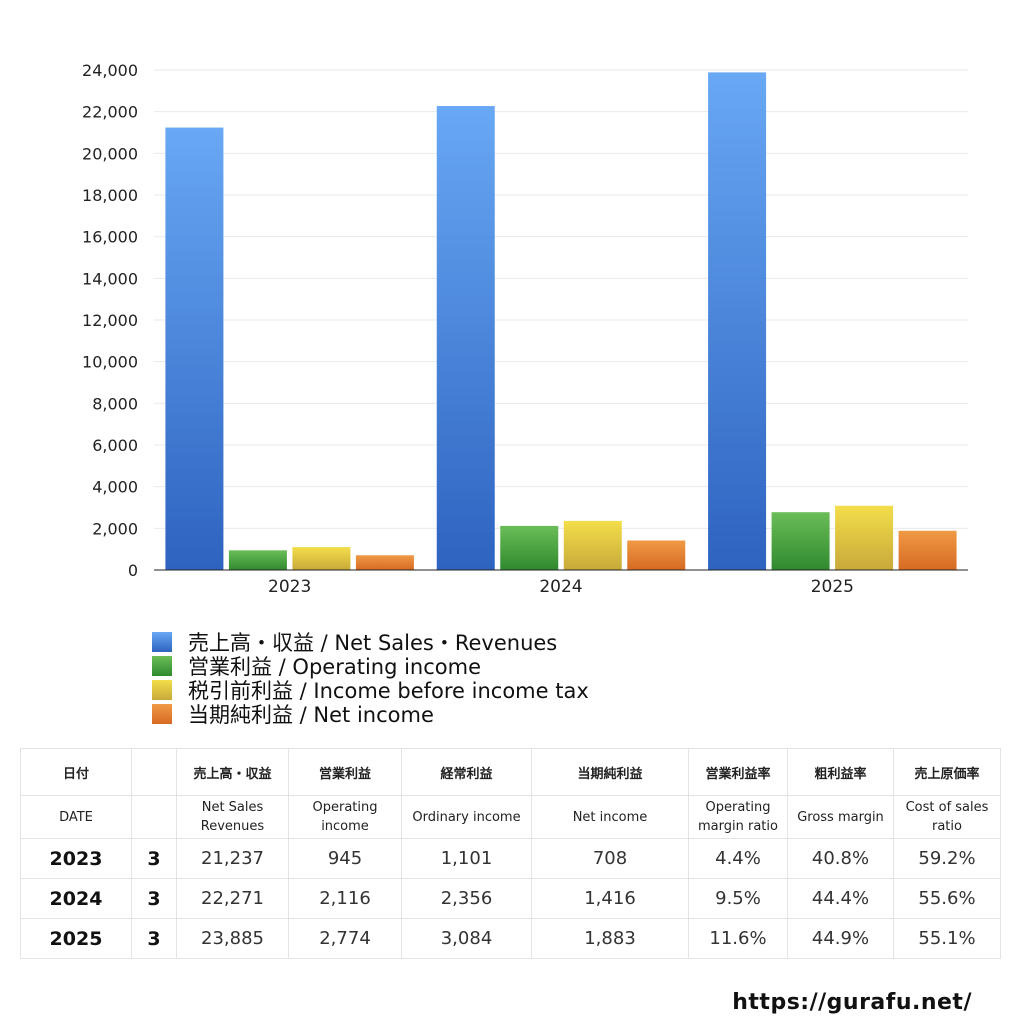  Describe the element at coordinates (738, 898) in the screenshot. I see `cell-operating-margin: 9.5%` at that location.